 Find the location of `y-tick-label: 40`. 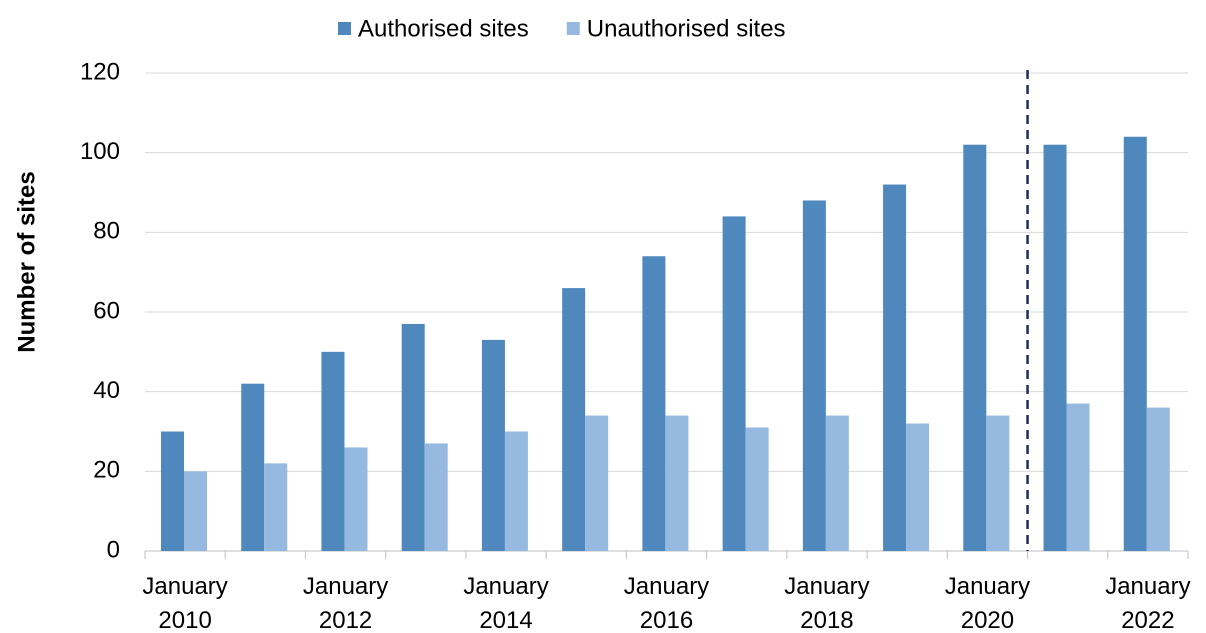

y-tick-label: 40 is located at coordinates (106, 390).